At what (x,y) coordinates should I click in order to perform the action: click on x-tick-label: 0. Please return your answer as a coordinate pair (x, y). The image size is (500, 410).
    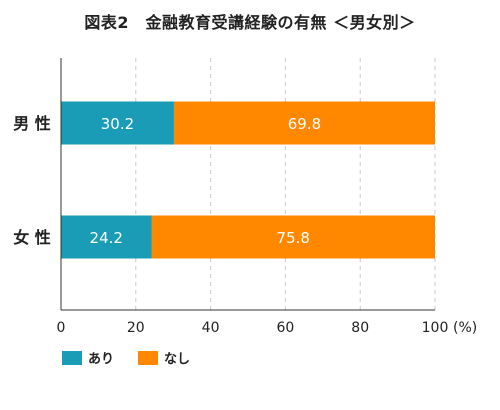
    Looking at the image, I should click on (61, 328).